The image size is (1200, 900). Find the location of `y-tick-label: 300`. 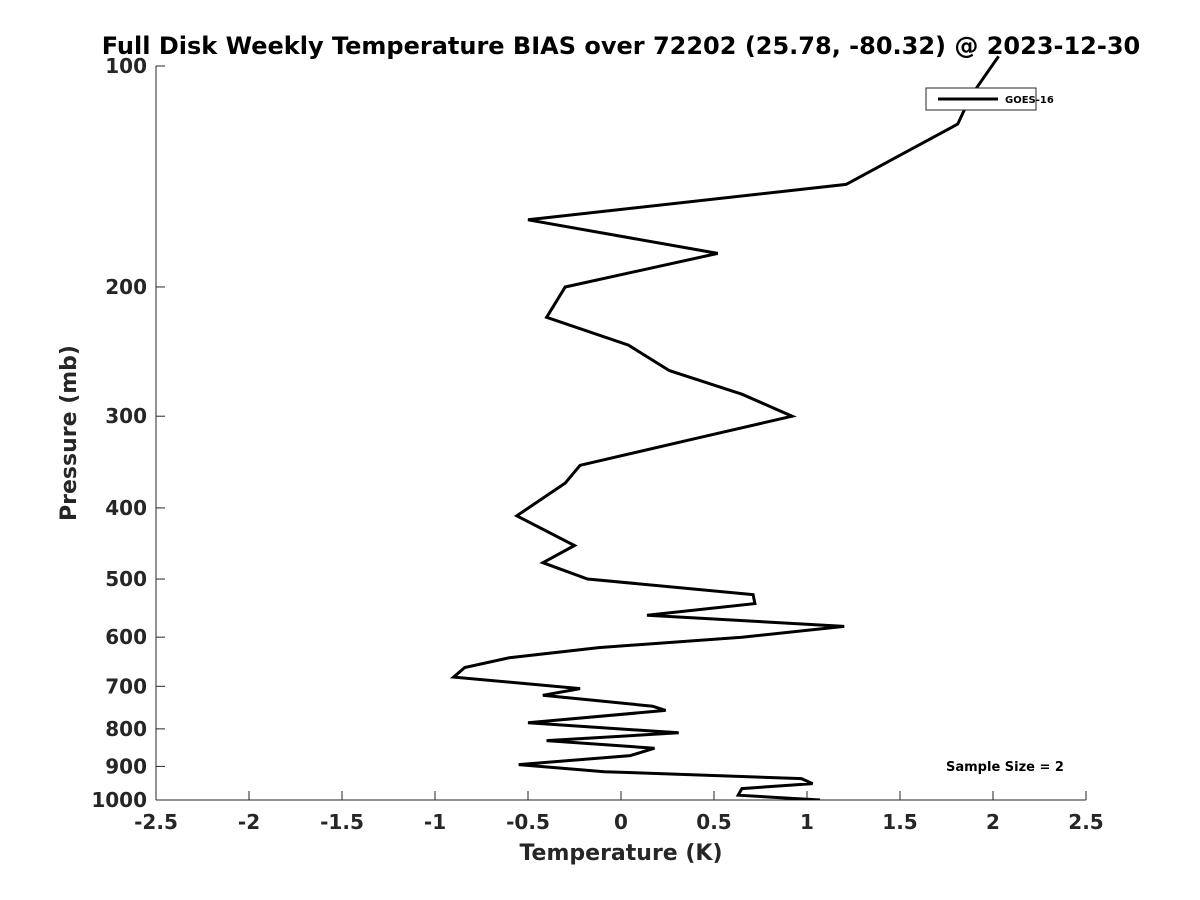

y-tick-label: 300 is located at coordinates (126, 416).